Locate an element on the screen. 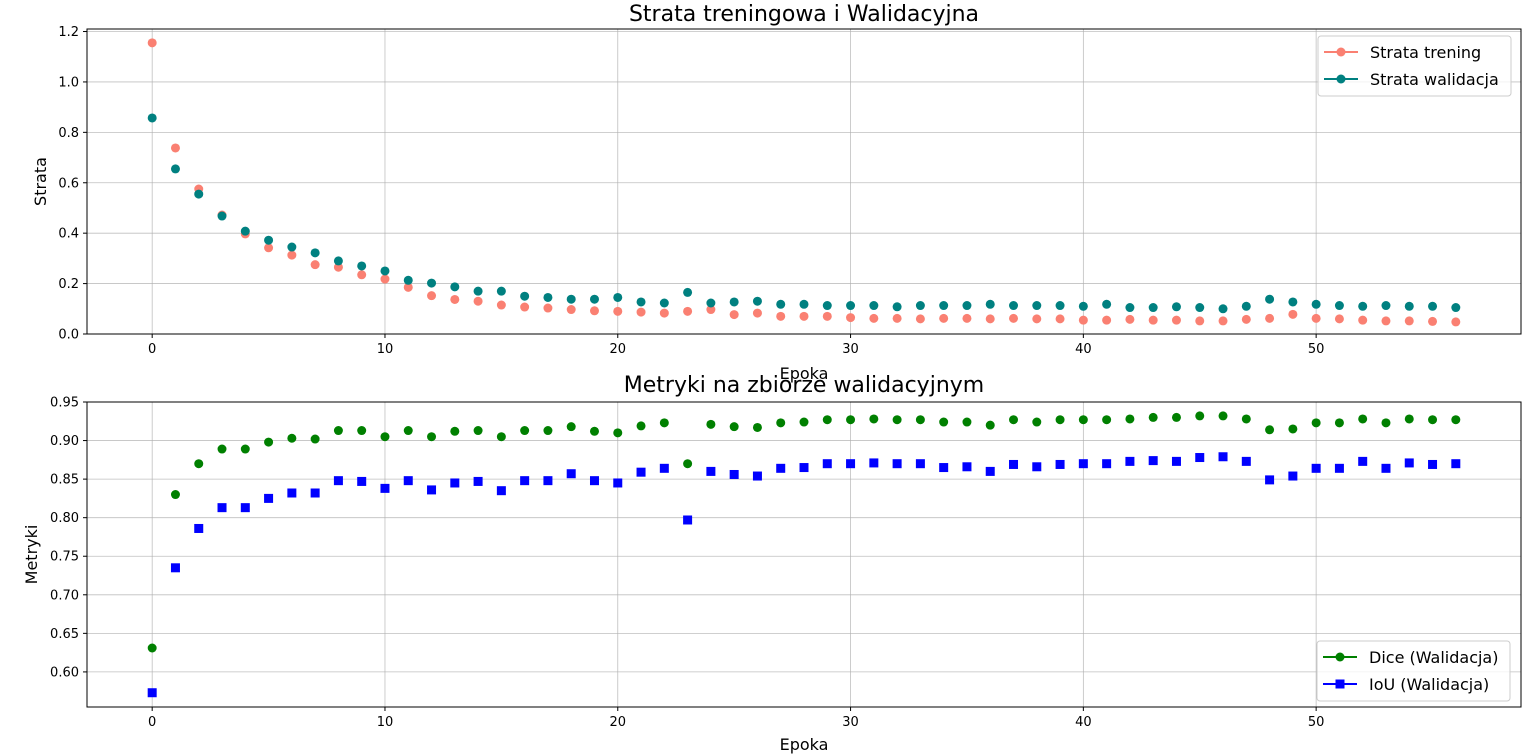  x-axis-label: Epoka is located at coordinates (804, 744).